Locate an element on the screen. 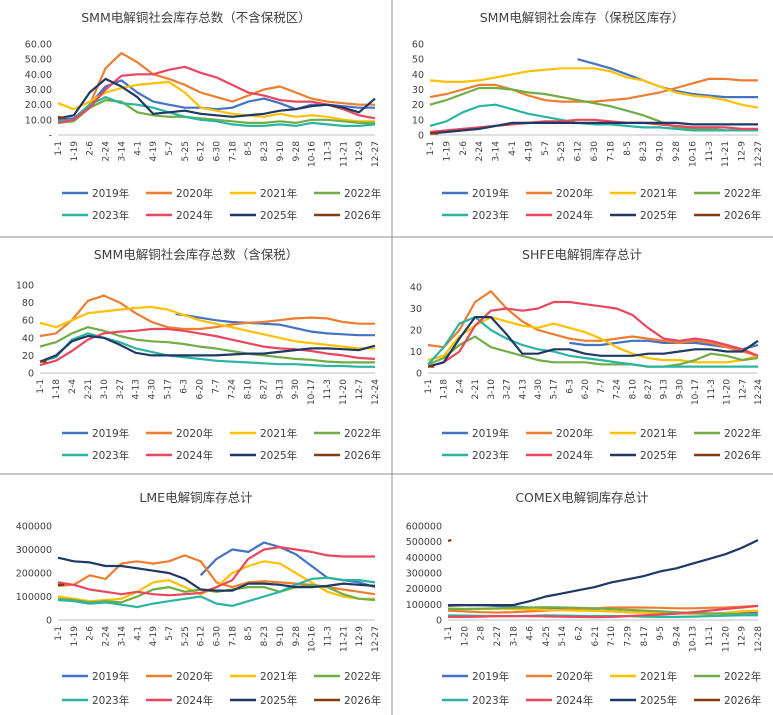 This screenshot has width=773, height=715. x-tick-label: 2-21 is located at coordinates (89, 389).